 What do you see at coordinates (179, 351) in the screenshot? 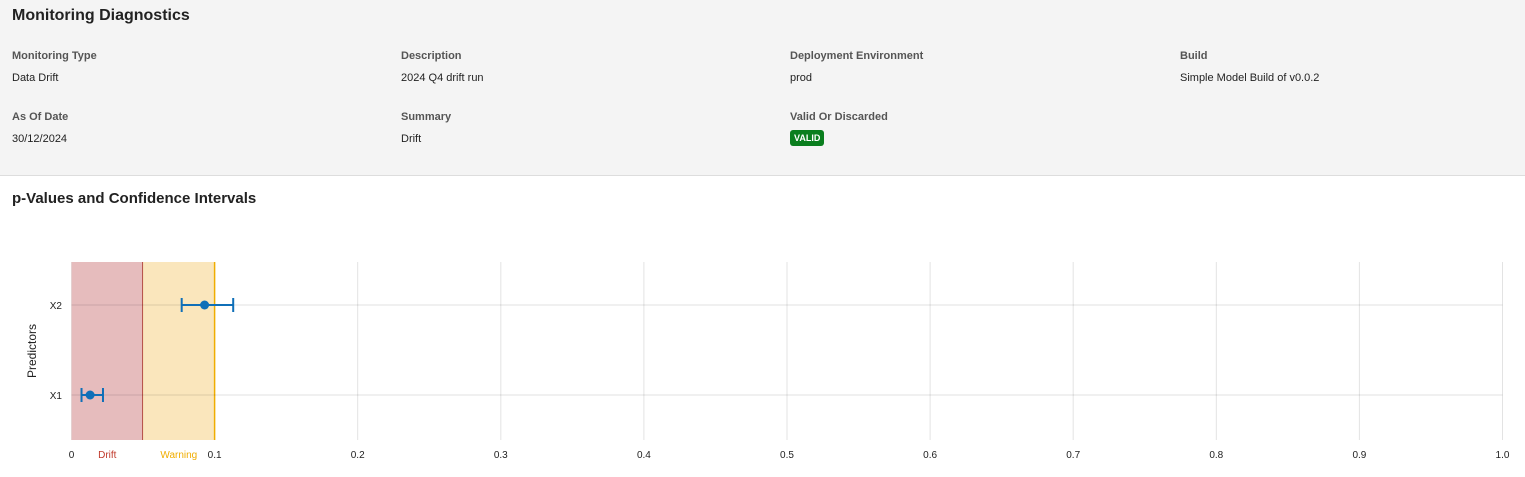
I see `region-warning` at bounding box center [179, 351].